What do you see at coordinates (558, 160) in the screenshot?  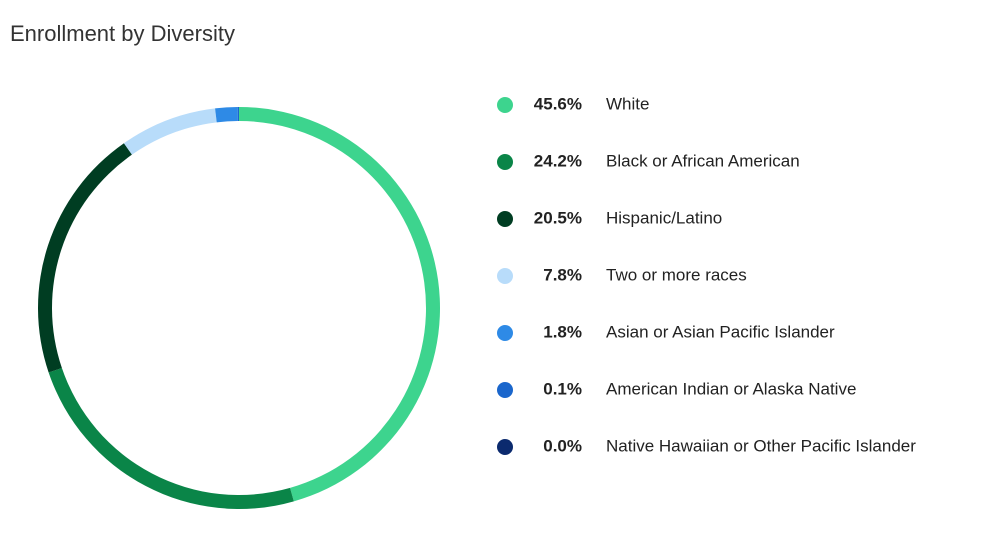 I see `legend-value: 24.2%` at bounding box center [558, 160].